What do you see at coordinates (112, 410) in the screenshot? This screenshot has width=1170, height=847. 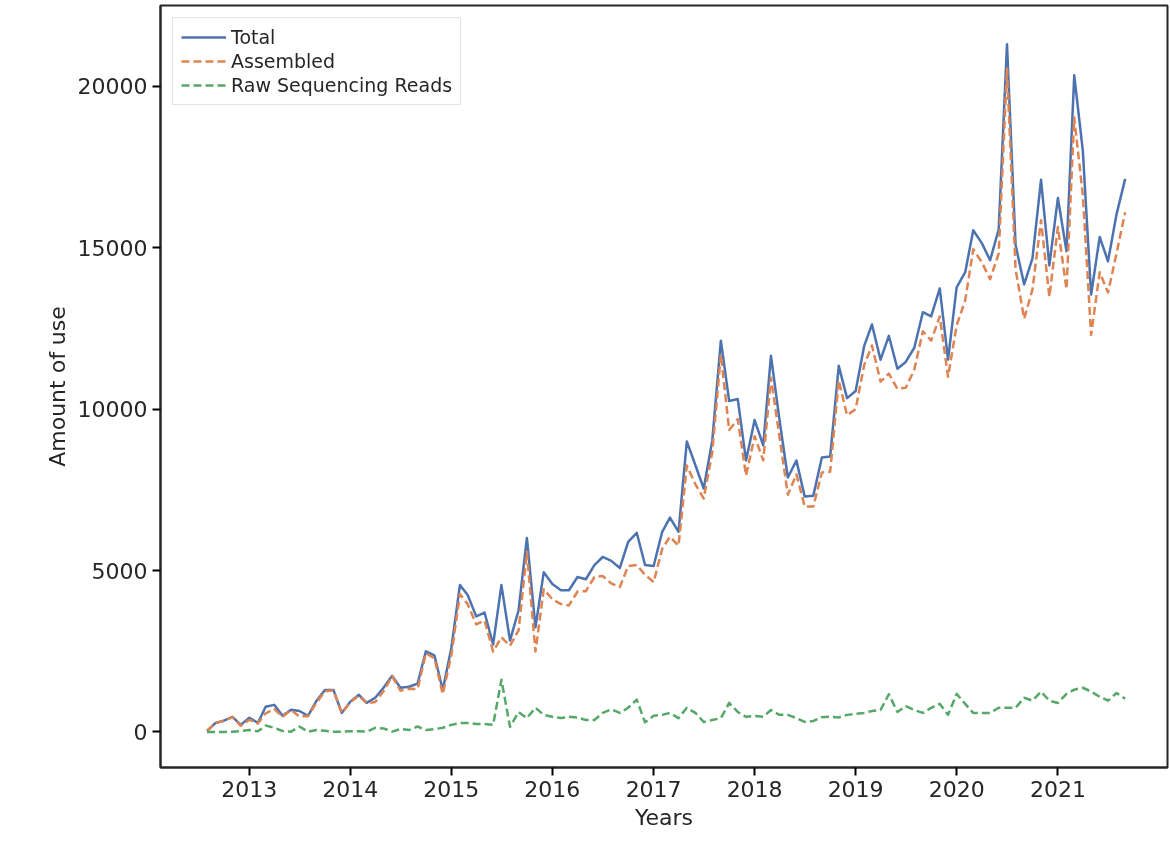 I see `y-tick-label: 10000` at bounding box center [112, 410].